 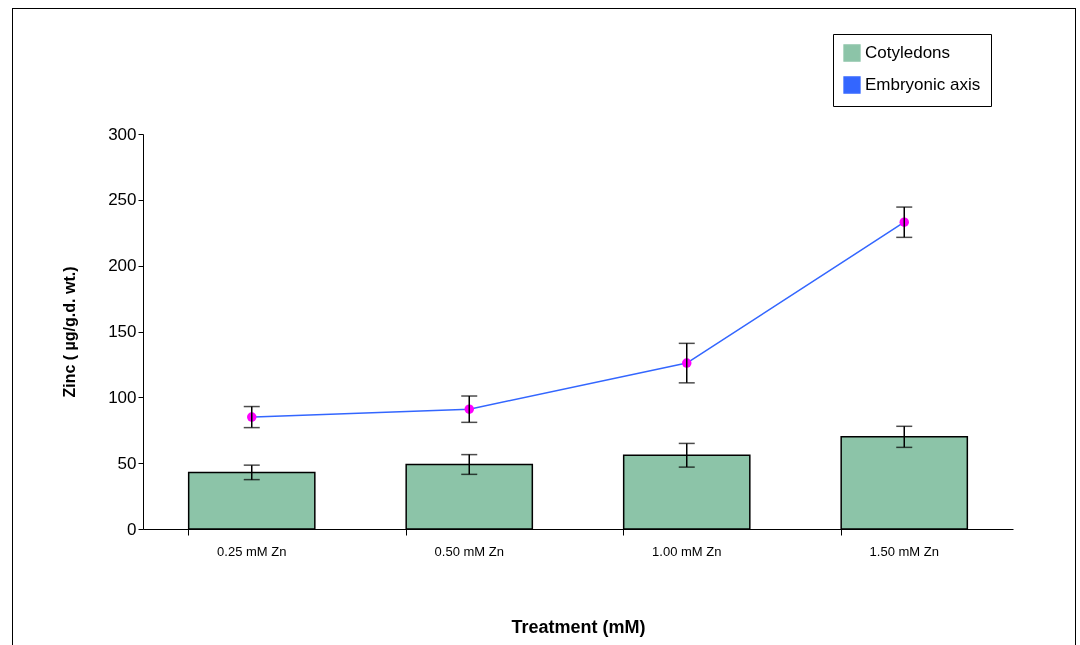 I want to click on y-tick-label: 50, so click(x=127, y=463).